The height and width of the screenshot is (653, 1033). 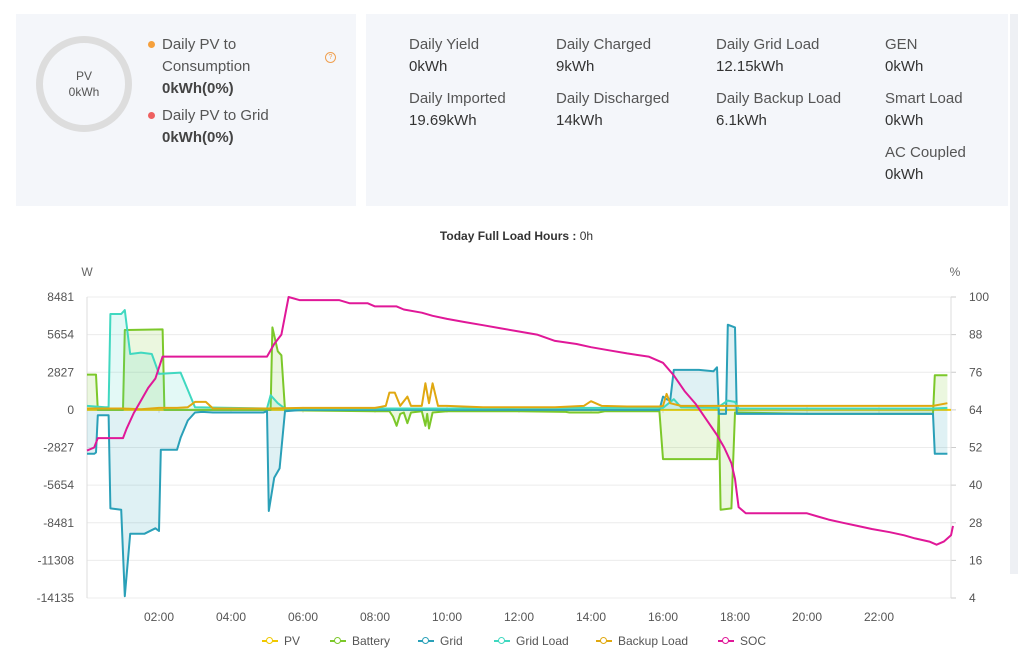 I want to click on y2-axis-unit: %, so click(x=955, y=272).